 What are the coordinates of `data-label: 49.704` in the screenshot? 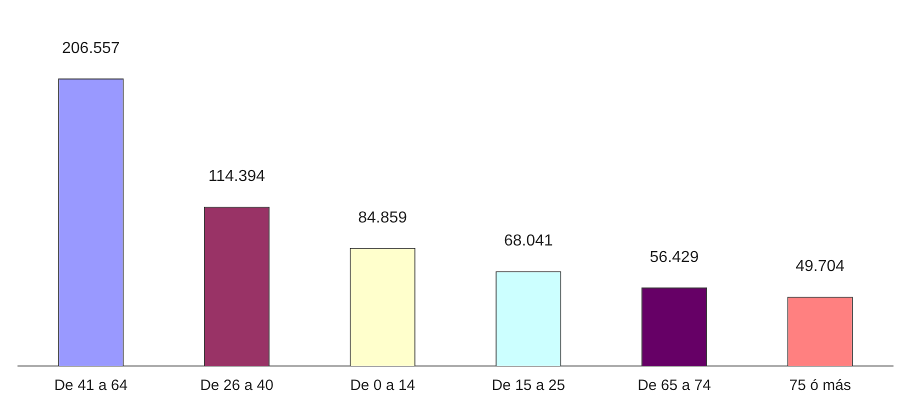 It's located at (820, 267).